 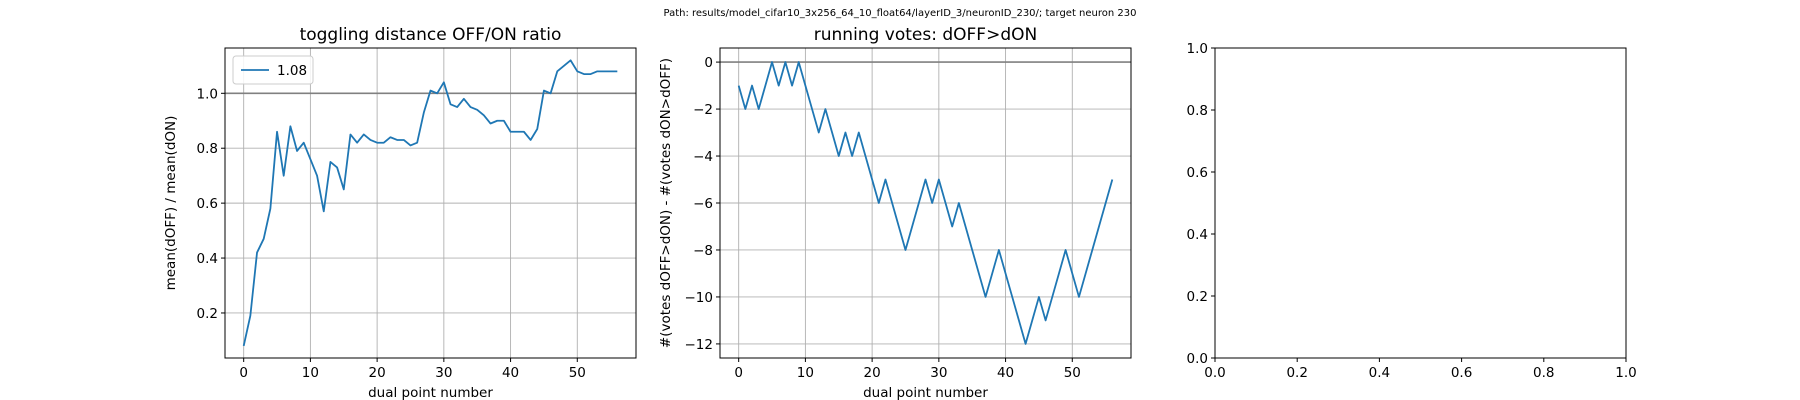 I want to click on x-tick-label: 0.6, so click(x=1461, y=373).